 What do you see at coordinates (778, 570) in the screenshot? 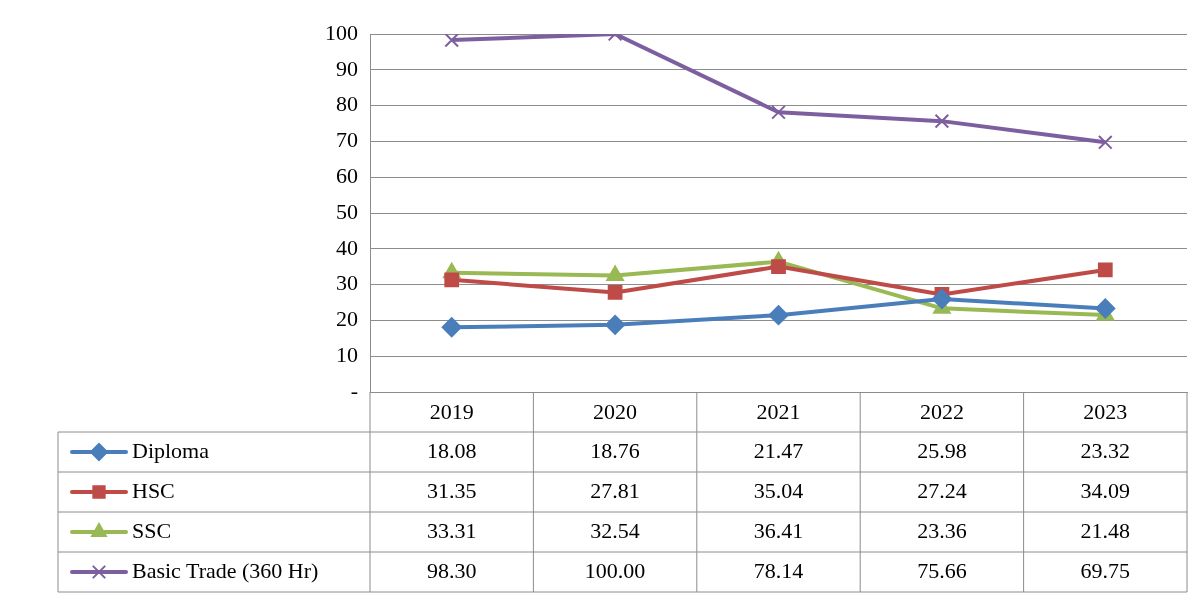
I see `data-label: 78.14` at bounding box center [778, 570].